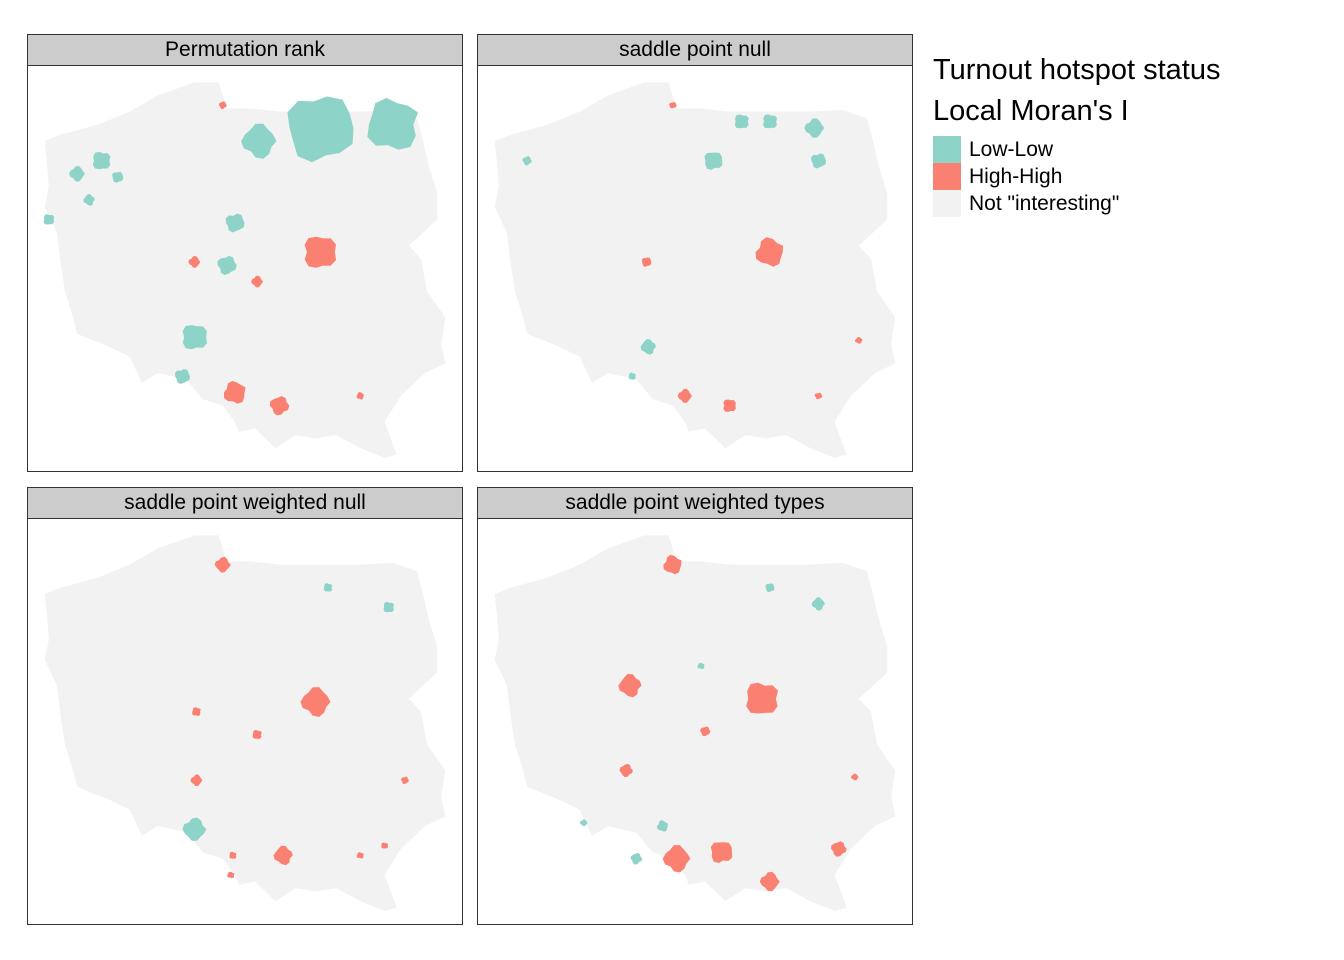 This screenshot has width=1344, height=960. I want to click on map-panel-permutation-rank: Permutation rank, so click(245, 253).